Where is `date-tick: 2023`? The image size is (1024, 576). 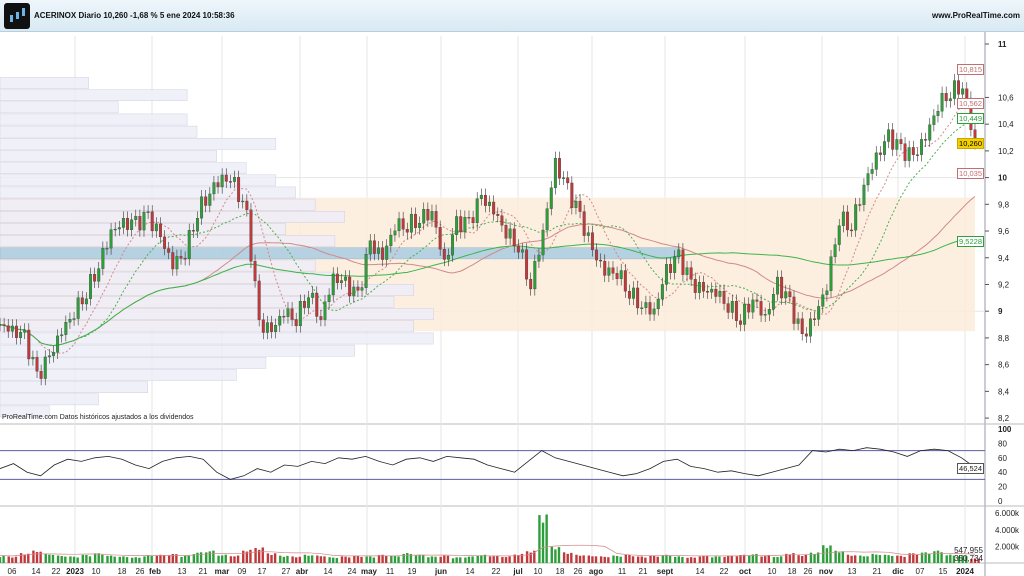 date-tick: 2023 is located at coordinates (75, 571).